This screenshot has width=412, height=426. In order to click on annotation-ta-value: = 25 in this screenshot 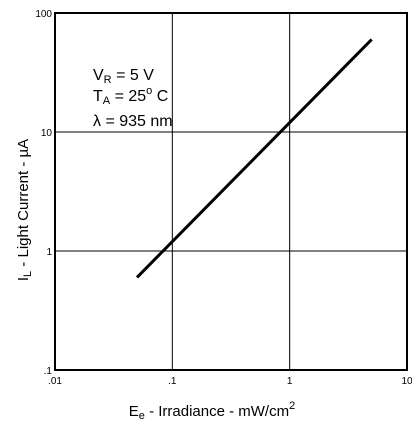, I will do `click(128, 96)`.